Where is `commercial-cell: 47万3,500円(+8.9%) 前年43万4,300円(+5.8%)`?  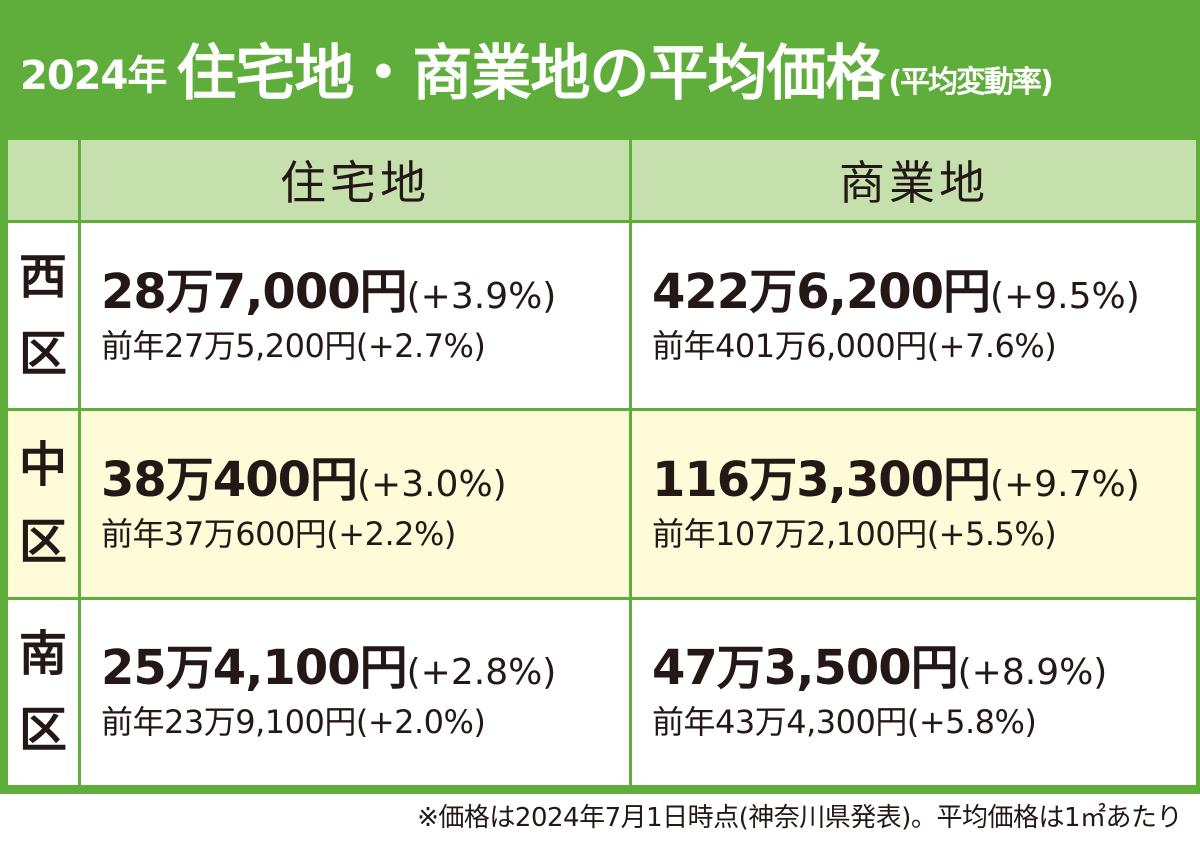 commercial-cell: 47万3,500円(+8.9%) 前年43万4,300円(+5.8%) is located at coordinates (914, 692).